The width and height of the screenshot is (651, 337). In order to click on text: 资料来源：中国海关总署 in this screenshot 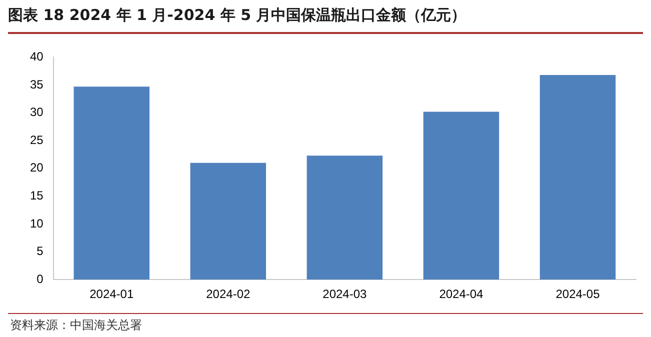, I will do `click(76, 325)`.